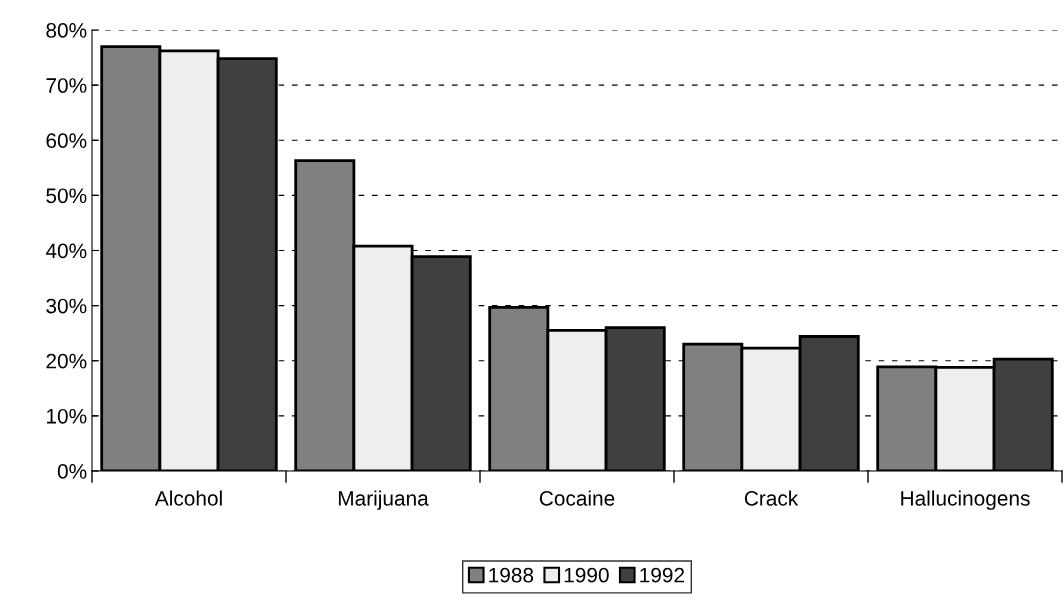 The height and width of the screenshot is (603, 1064). Describe the element at coordinates (662, 575) in the screenshot. I see `legend-label: 1992` at that location.